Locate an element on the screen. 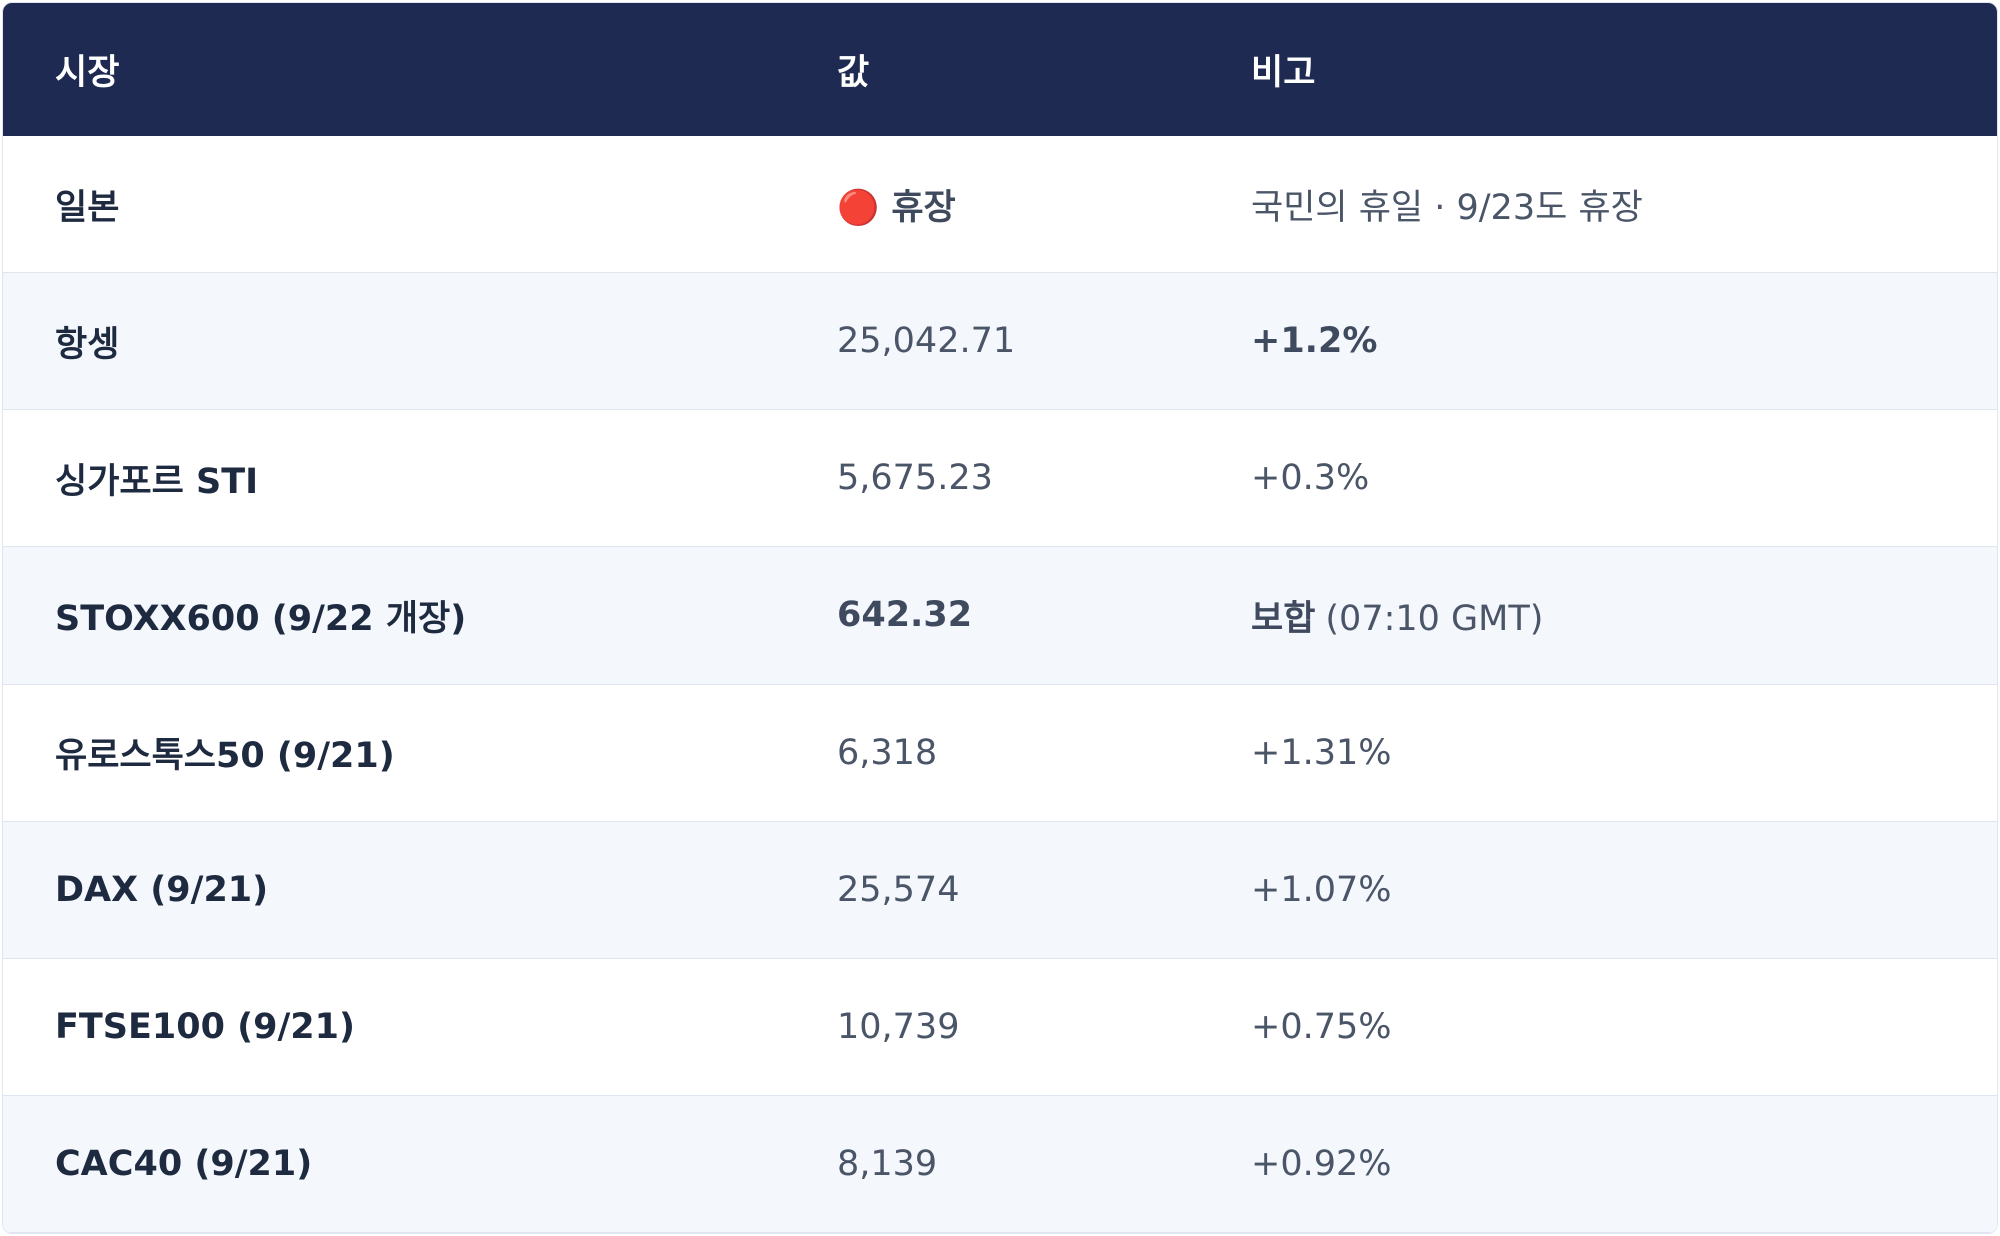 This screenshot has width=2000, height=1236. value-cell: 25,042.71 is located at coordinates (926, 341).